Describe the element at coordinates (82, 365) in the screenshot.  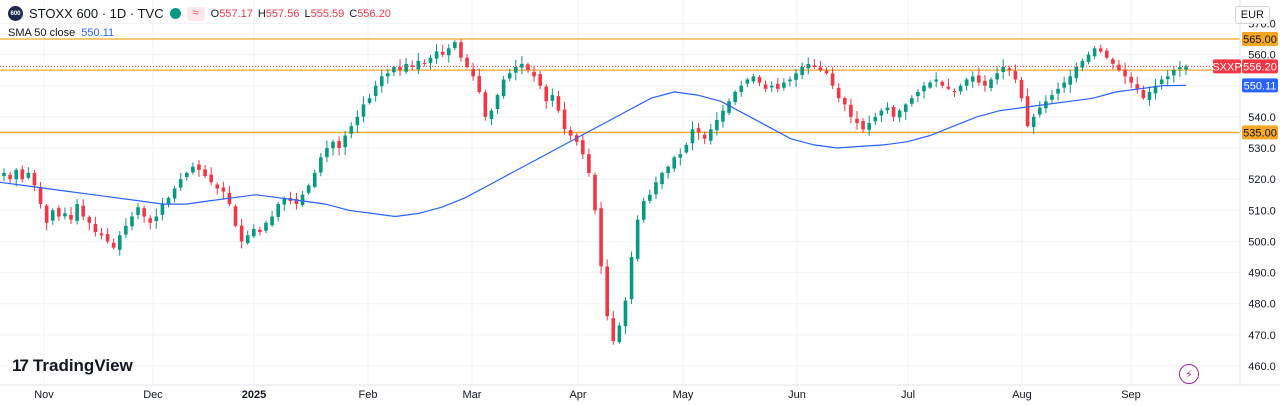
I see `tradingview-logo-text: TradingView` at that location.